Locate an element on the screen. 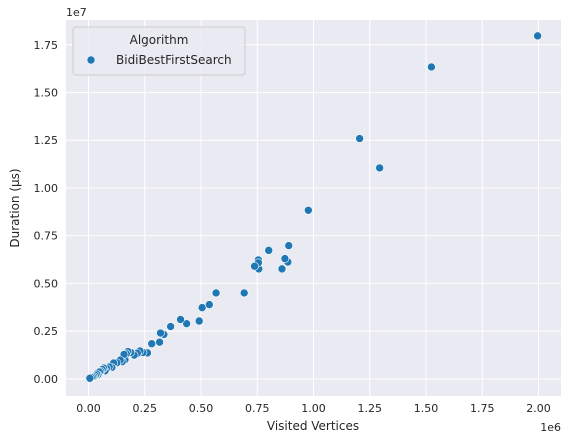 Image resolution: width=570 pixels, height=442 pixels. x-tick-label: 0.75 is located at coordinates (257, 408).